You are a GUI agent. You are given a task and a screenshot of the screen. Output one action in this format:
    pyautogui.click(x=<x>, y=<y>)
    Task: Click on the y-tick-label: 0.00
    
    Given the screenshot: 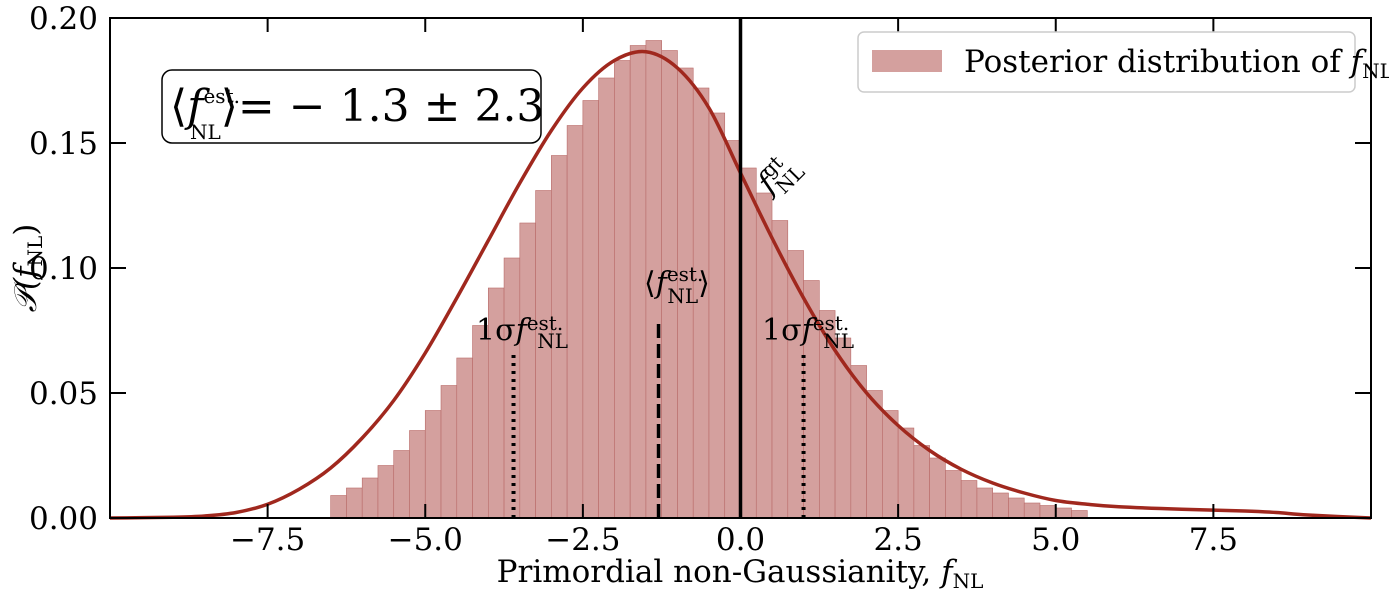 What is the action you would take?
    pyautogui.click(x=63, y=519)
    